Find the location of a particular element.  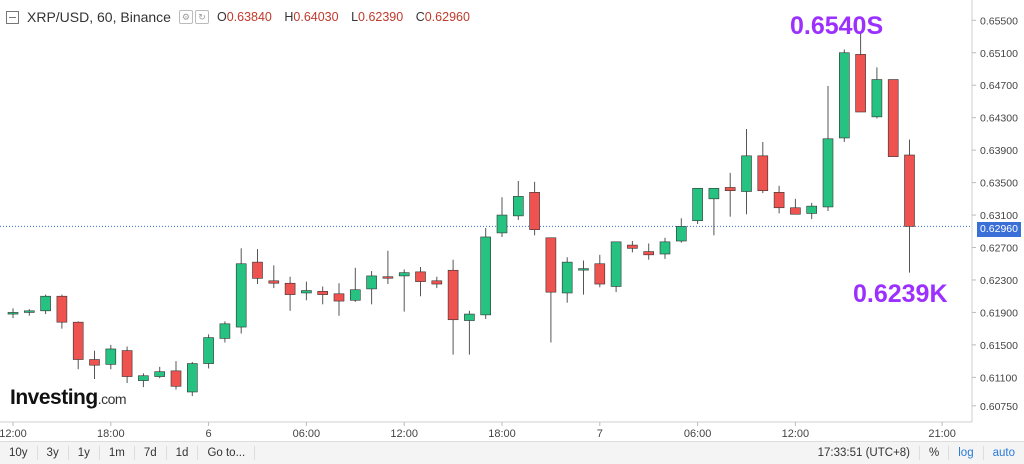

investing-logo: Investing.com is located at coordinates (68, 398).